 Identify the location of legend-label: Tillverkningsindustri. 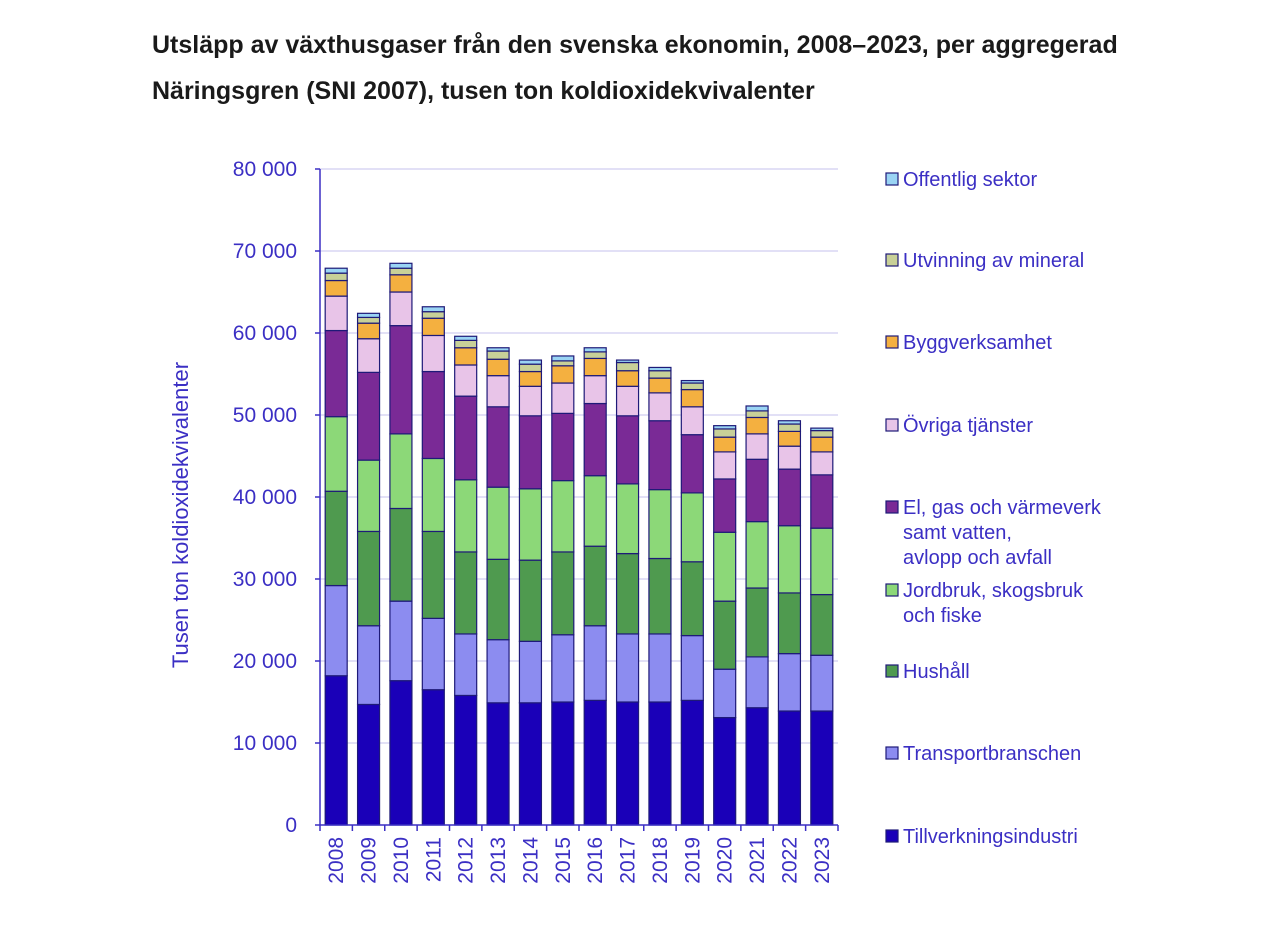
(990, 837).